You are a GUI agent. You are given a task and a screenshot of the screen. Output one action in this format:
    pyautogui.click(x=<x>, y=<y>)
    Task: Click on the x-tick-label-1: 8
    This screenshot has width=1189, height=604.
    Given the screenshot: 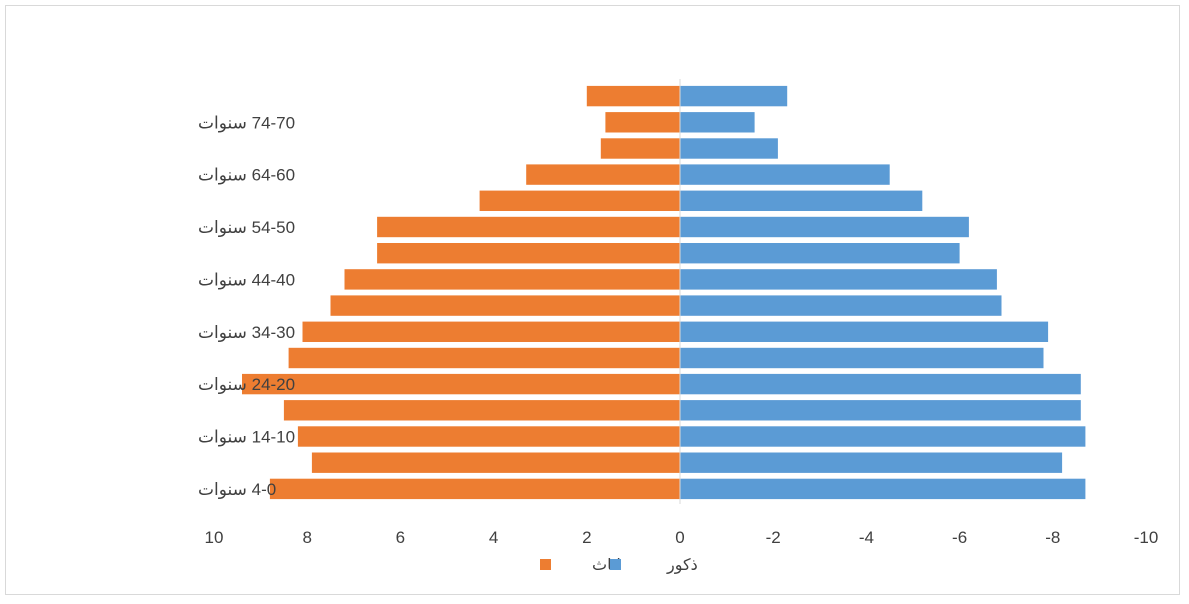 What is the action you would take?
    pyautogui.click(x=306, y=537)
    